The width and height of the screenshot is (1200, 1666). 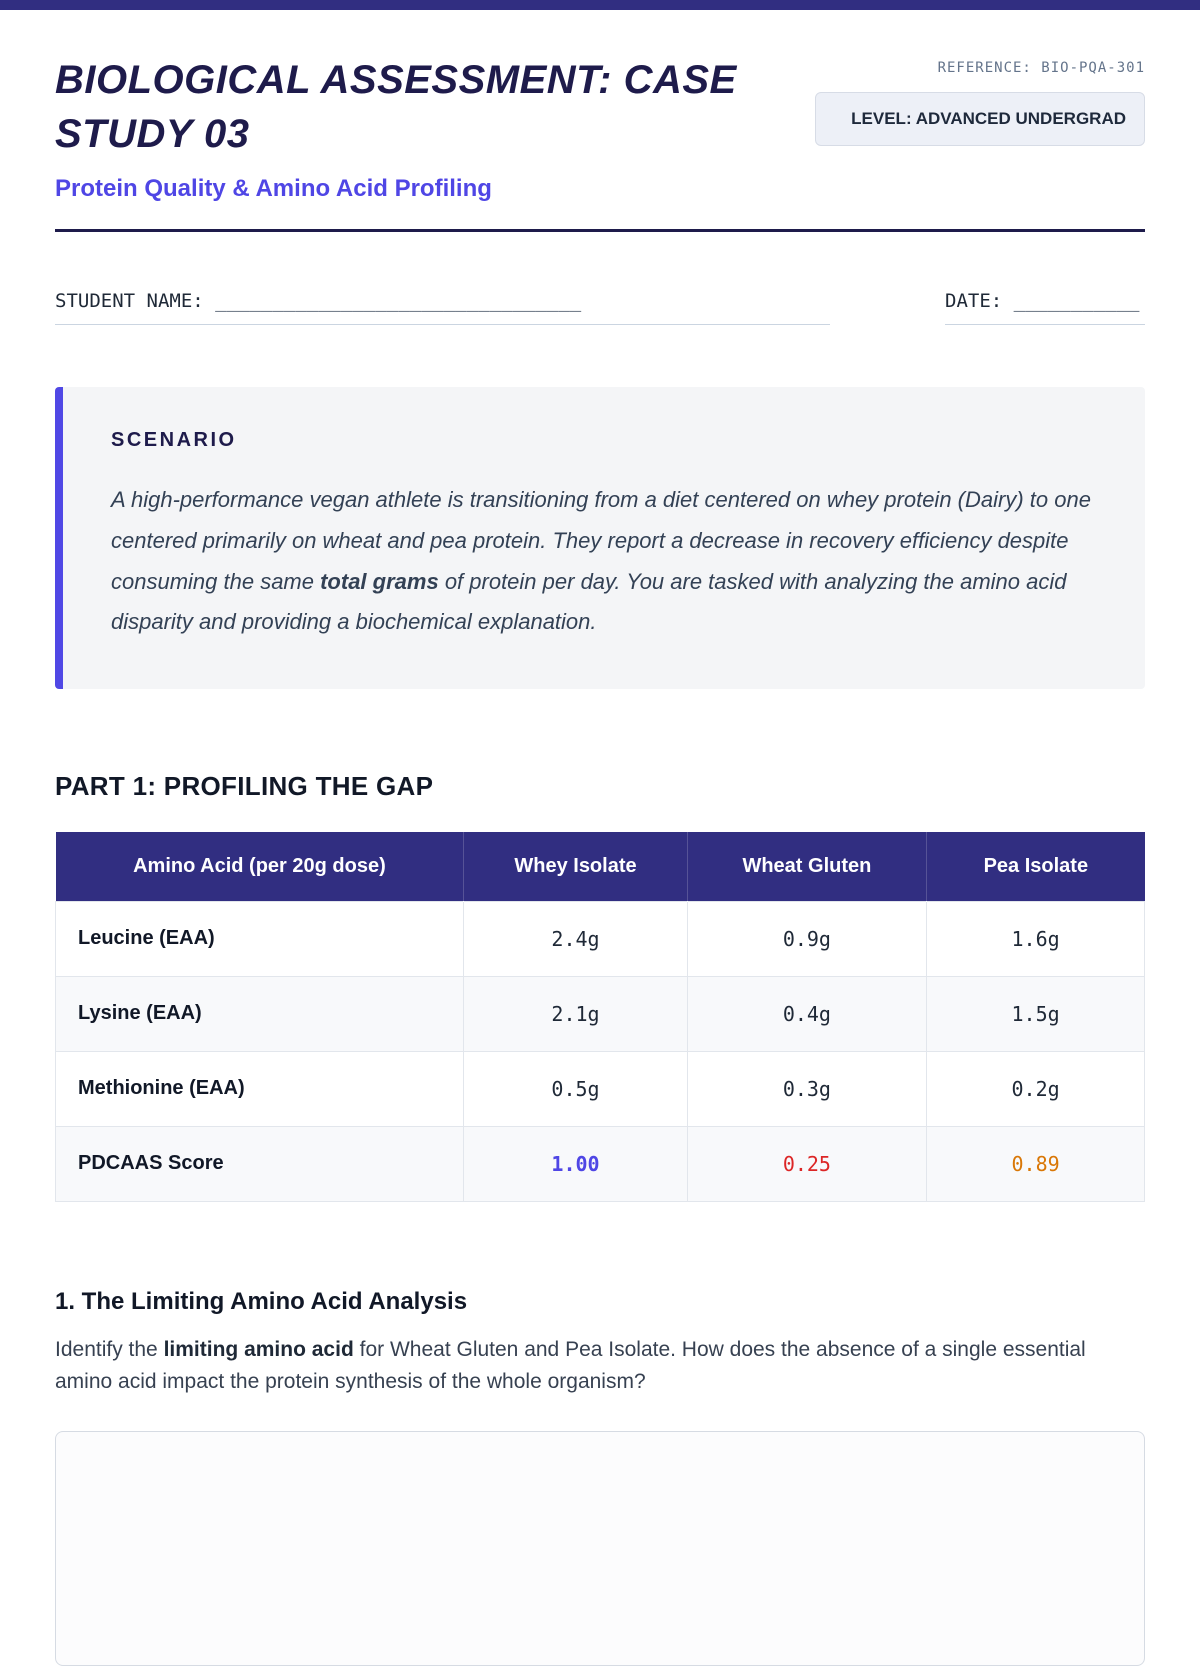 I want to click on top-accent-bar, so click(x=600, y=5).